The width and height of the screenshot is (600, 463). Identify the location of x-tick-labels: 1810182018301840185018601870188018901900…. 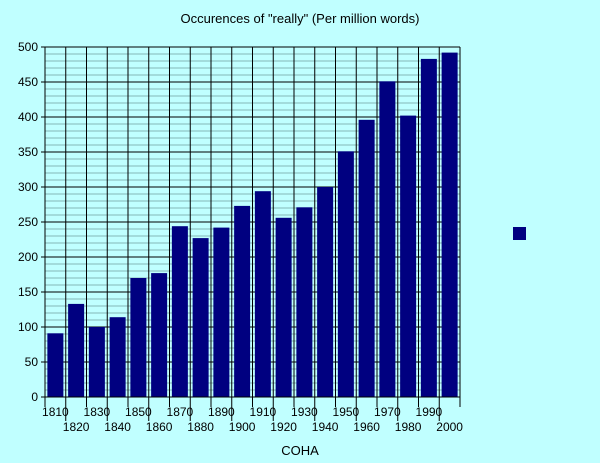
(252, 419).